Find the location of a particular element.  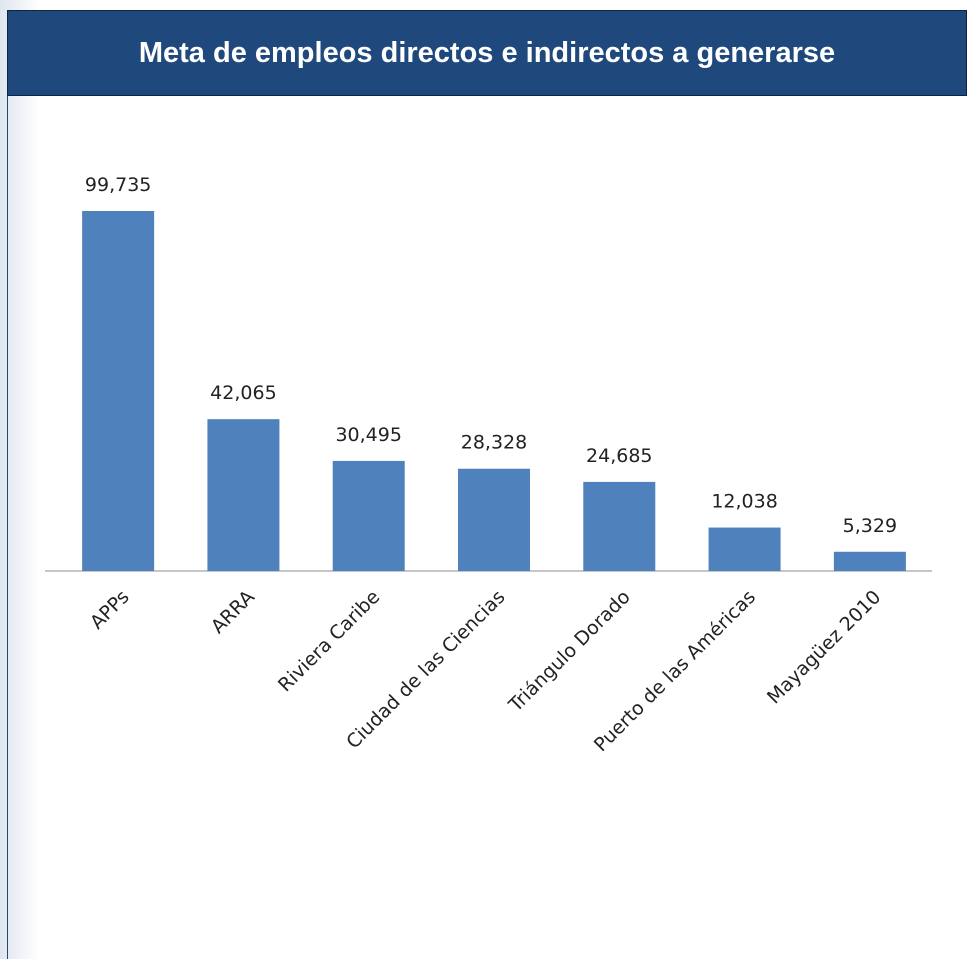

x-tick-label: ARRA is located at coordinates (233, 612).